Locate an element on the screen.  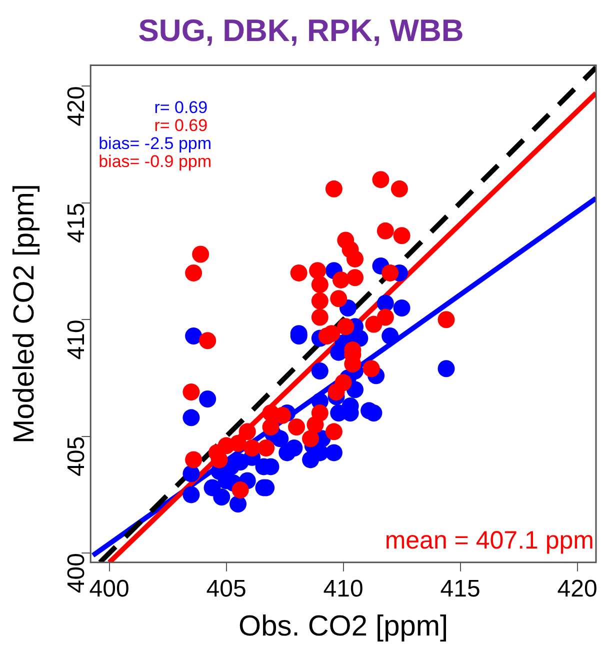
y-tick-label: 420 is located at coordinates (76, 106).